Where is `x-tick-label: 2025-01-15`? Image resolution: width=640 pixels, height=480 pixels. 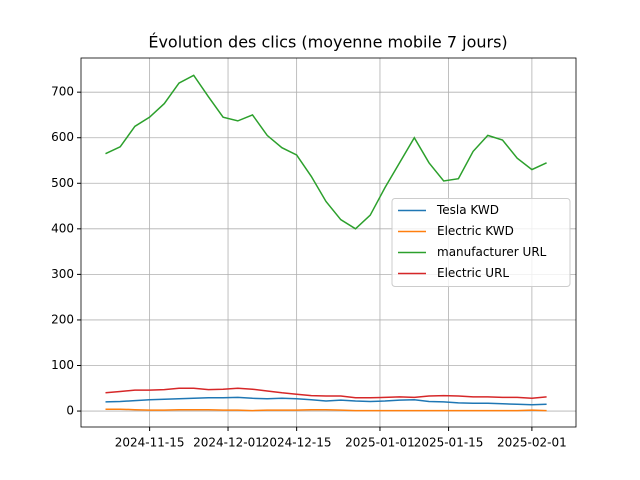 x-tick-label: 2025-01-15 is located at coordinates (449, 443).